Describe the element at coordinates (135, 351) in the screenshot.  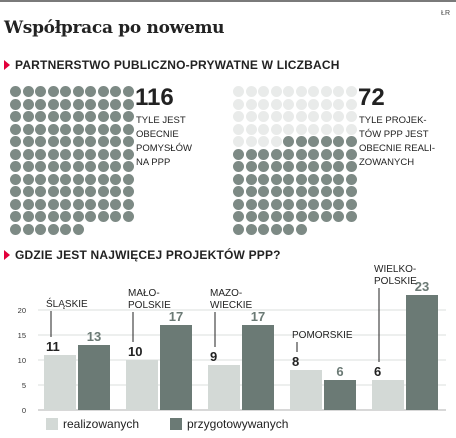
I see `data-label: 10` at that location.